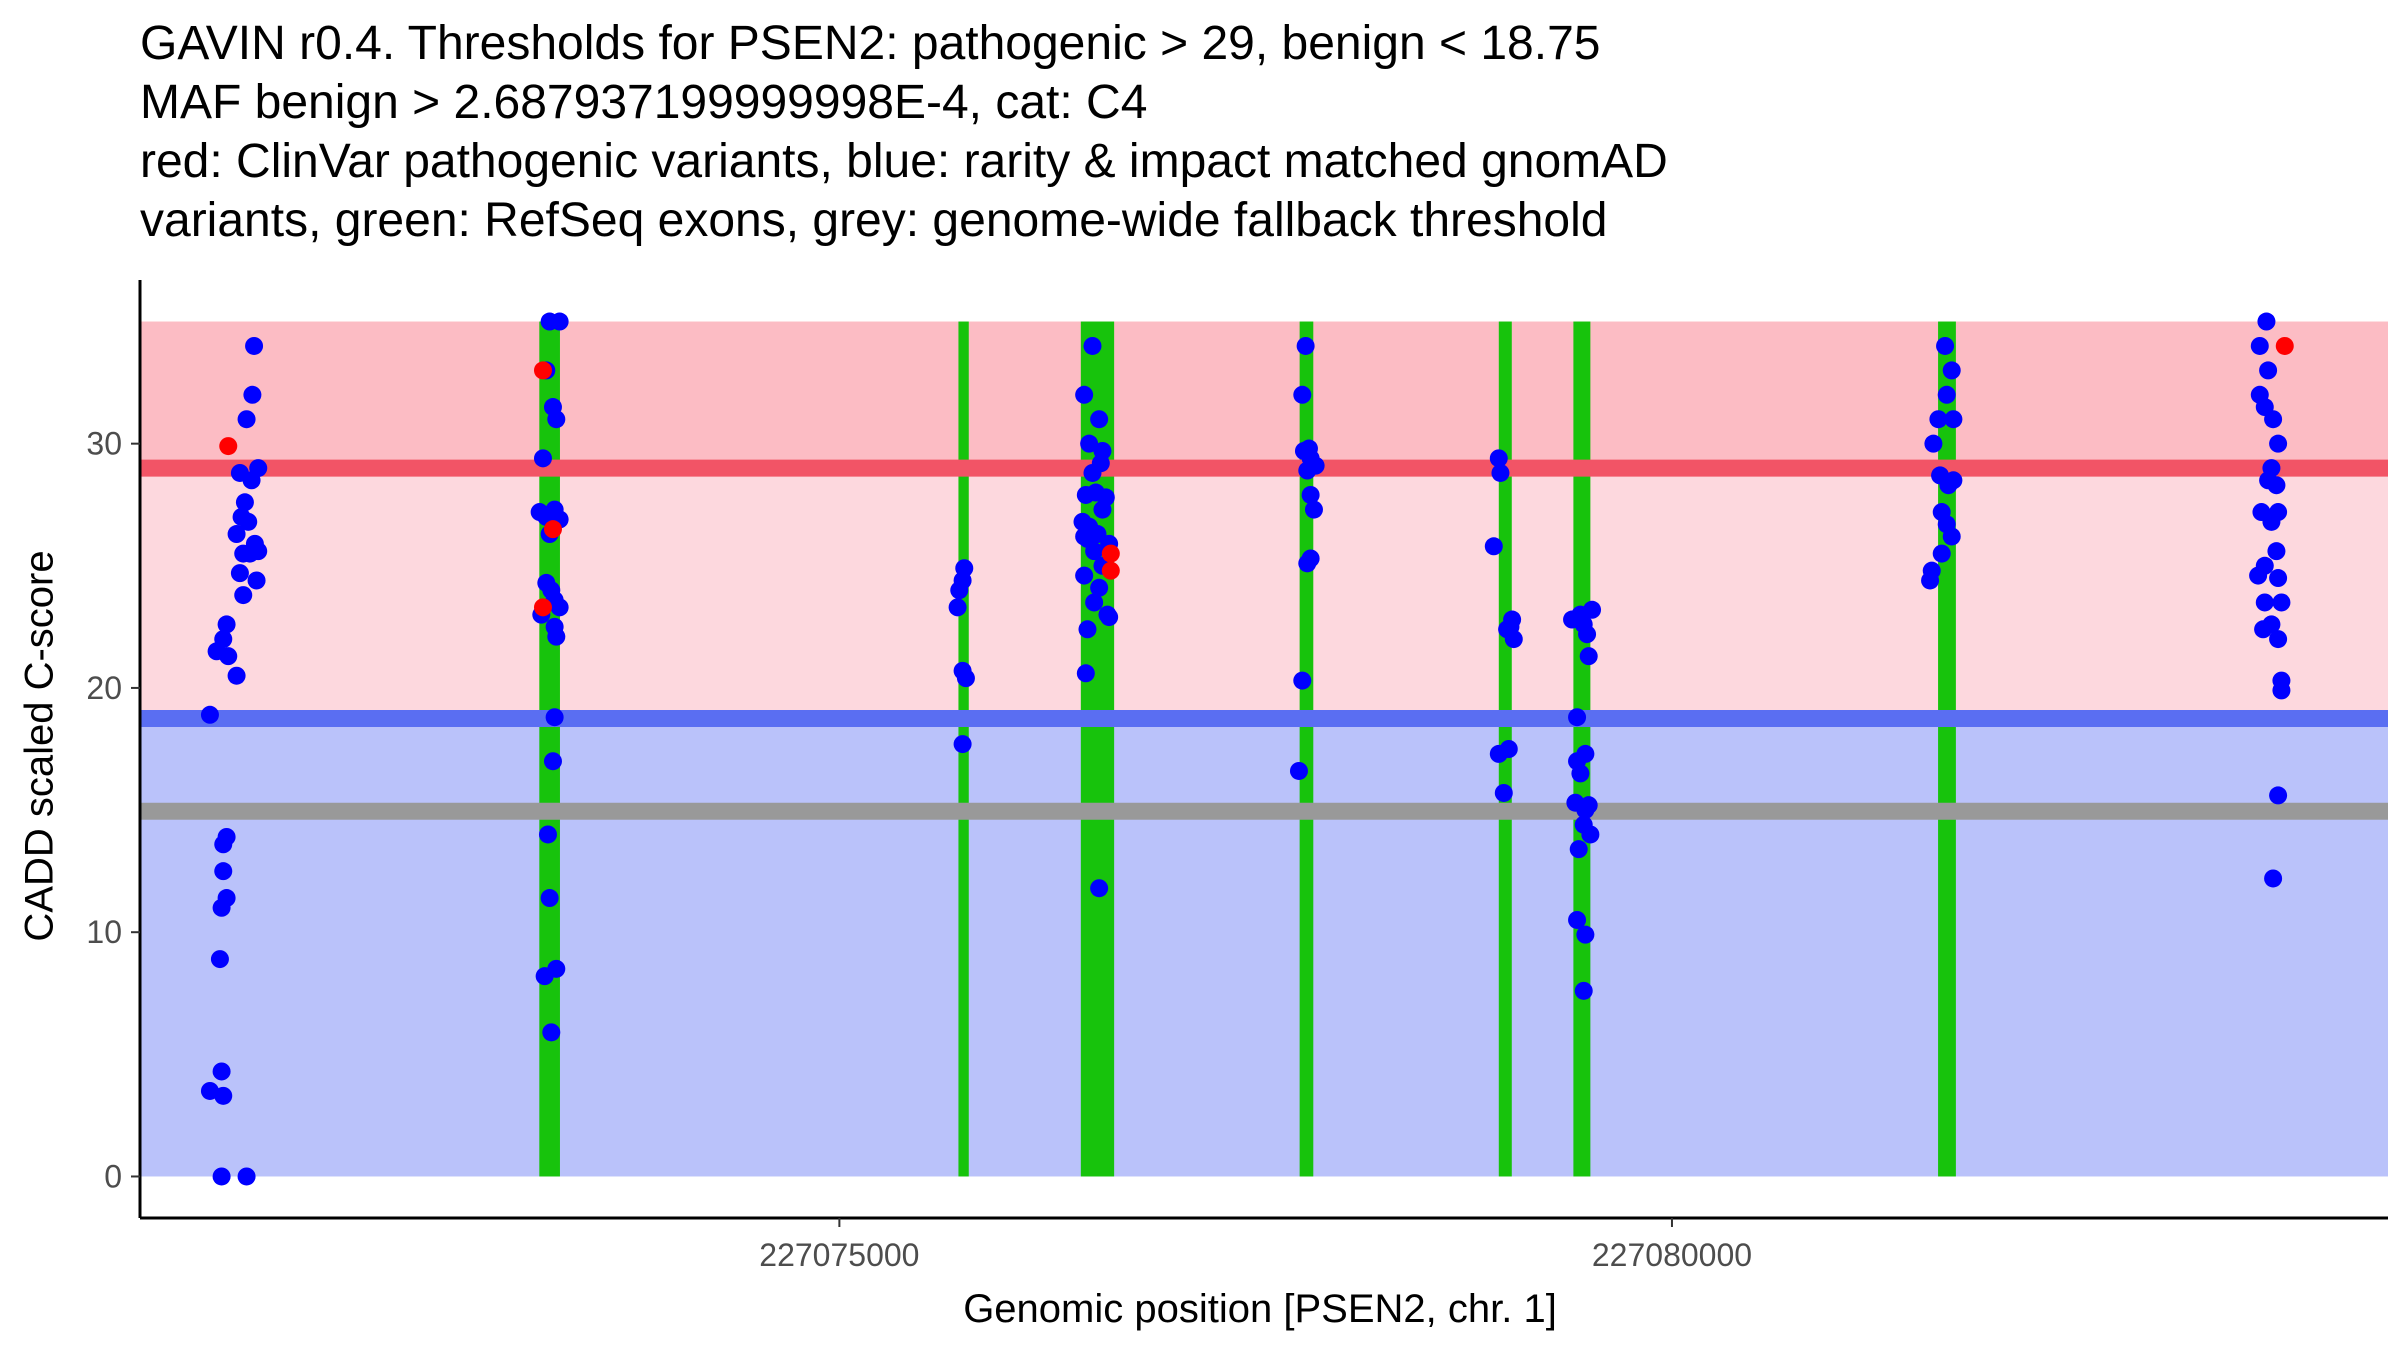 The image size is (2400, 1350). What do you see at coordinates (39, 746) in the screenshot?
I see `y-axis-label: CADD scaled C-score` at bounding box center [39, 746].